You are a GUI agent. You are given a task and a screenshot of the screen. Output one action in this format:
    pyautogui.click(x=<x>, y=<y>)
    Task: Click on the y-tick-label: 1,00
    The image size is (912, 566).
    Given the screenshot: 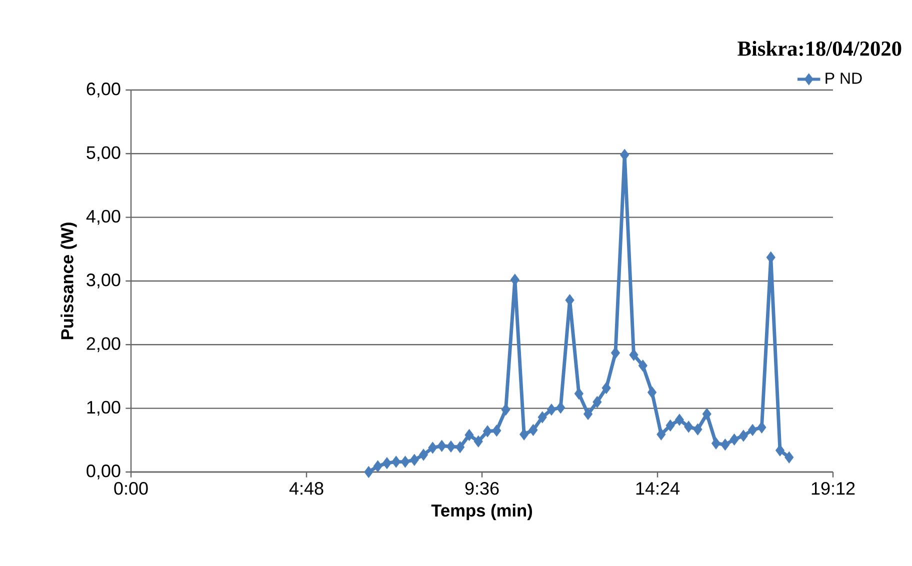 What is the action you would take?
    pyautogui.click(x=103, y=408)
    